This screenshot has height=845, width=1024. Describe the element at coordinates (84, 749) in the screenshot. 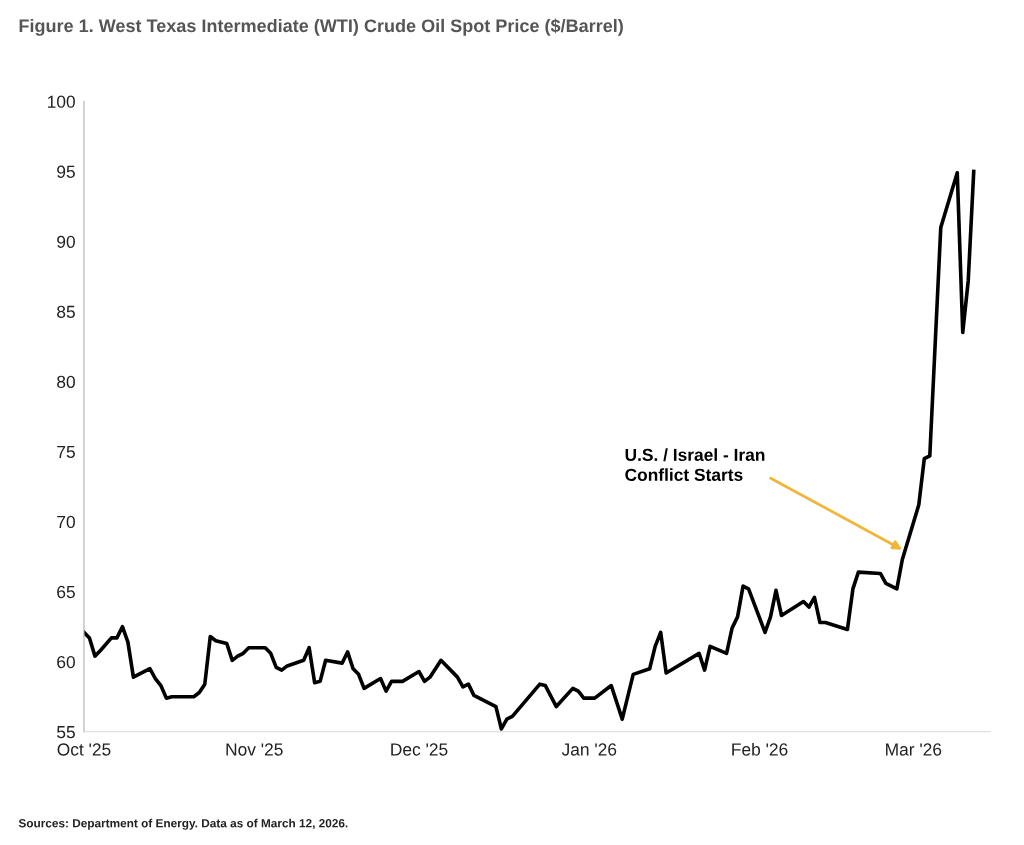

I see `x-tick-label: Oct '25` at that location.